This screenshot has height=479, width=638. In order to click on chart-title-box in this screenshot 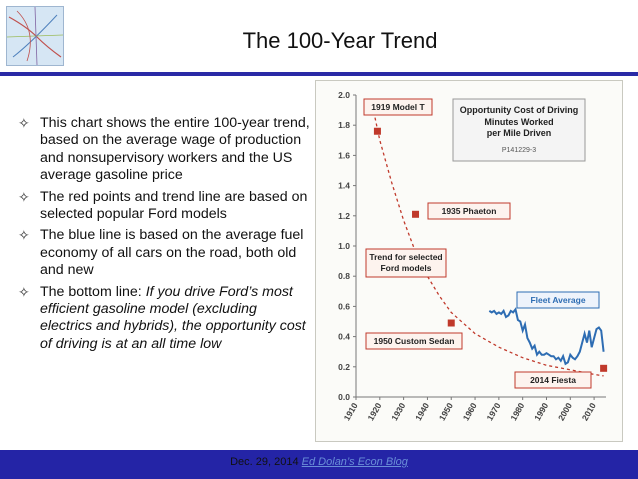, I will do `click(519, 130)`.